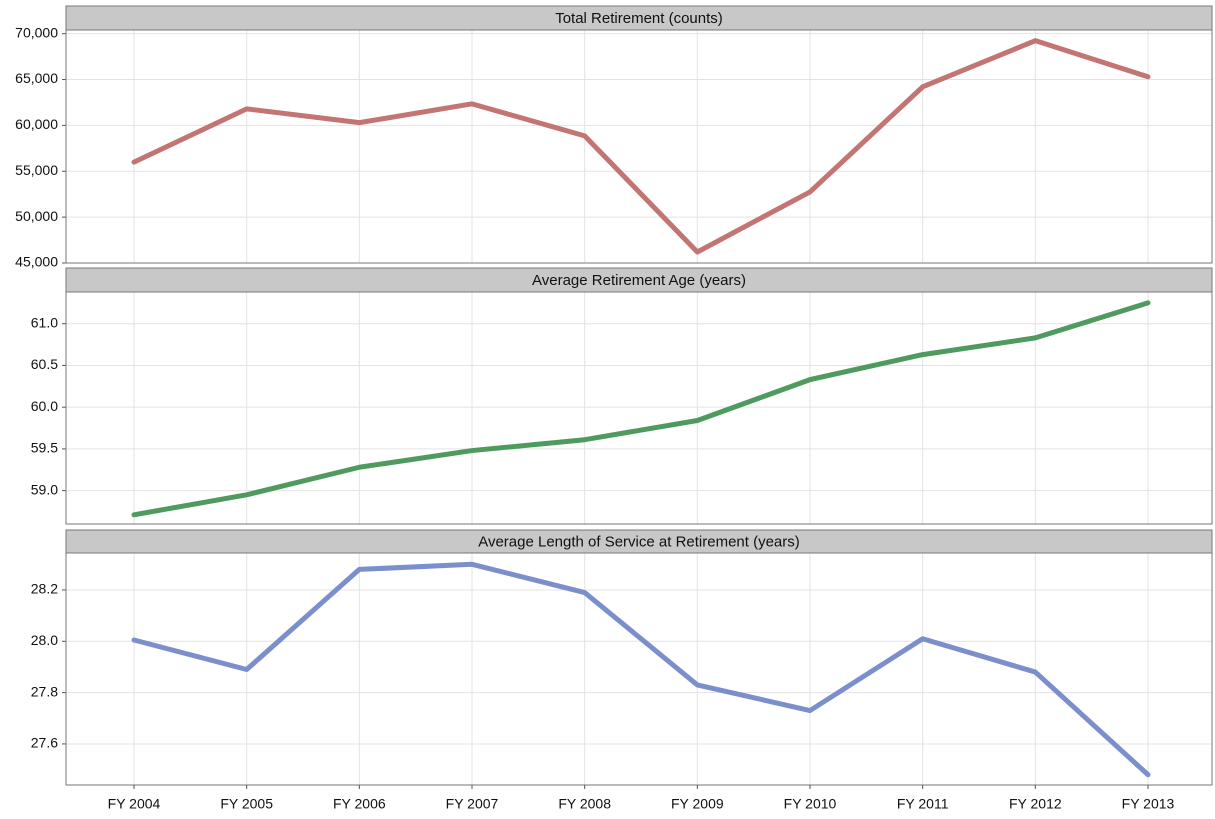 Image resolution: width=1215 pixels, height=819 pixels. Describe the element at coordinates (1035, 804) in the screenshot. I see `x-tick-label: FY 2012` at that location.